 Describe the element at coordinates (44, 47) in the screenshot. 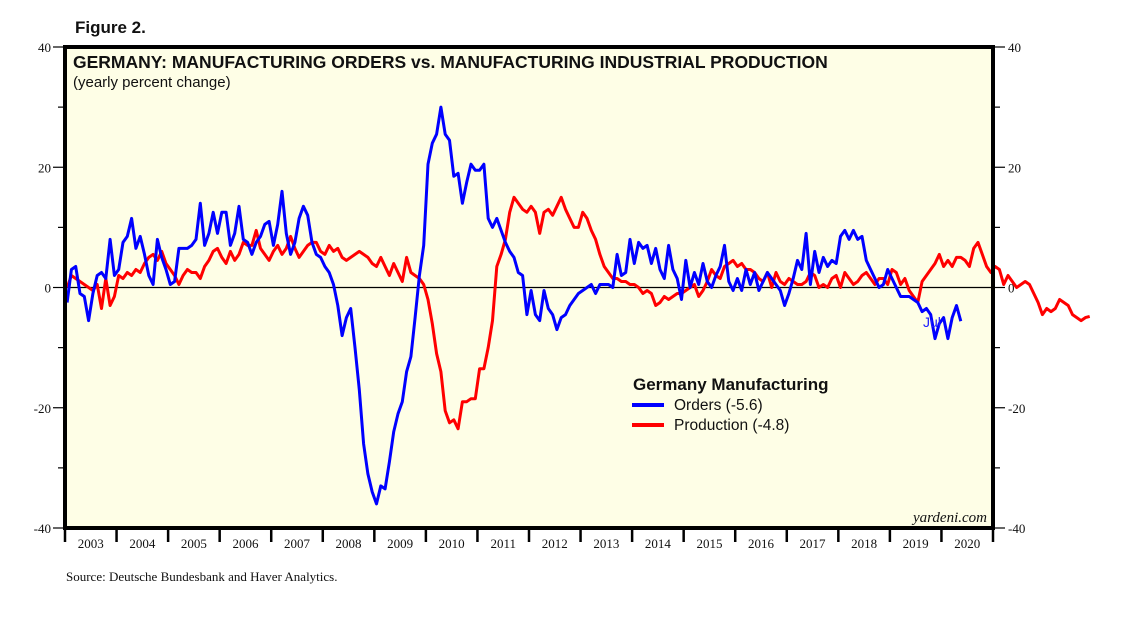

I see `y-tick-label-left: 40` at that location.